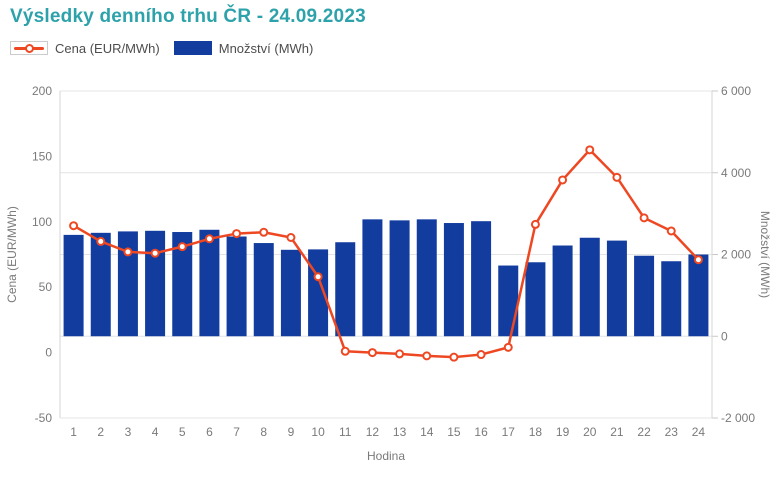 The height and width of the screenshot is (481, 779). I want to click on x-axis-tick-label: 16, so click(481, 432).